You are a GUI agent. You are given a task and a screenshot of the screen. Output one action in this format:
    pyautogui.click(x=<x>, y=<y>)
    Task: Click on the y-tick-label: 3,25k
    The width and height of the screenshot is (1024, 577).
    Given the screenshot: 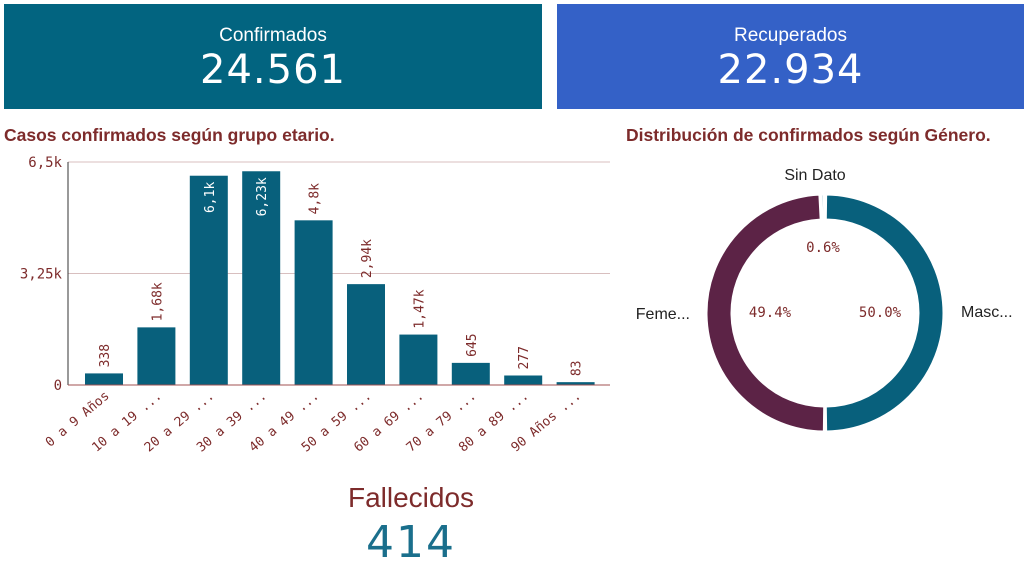 What is the action you would take?
    pyautogui.click(x=41, y=275)
    